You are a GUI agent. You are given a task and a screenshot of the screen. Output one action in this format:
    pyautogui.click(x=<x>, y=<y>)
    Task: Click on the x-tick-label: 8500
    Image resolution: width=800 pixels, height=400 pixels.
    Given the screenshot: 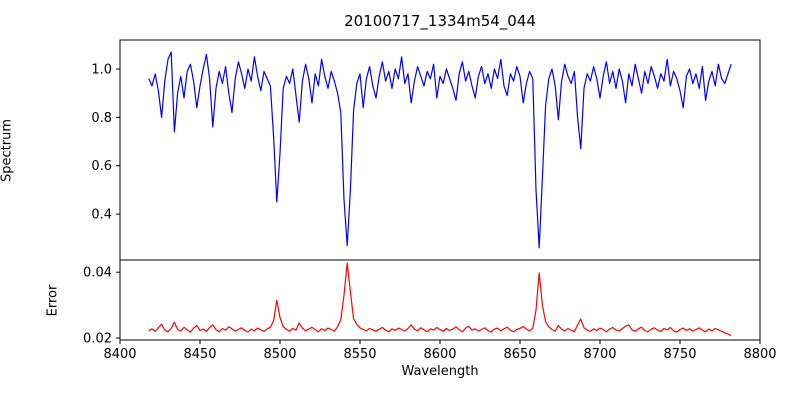 What is the action you would take?
    pyautogui.click(x=279, y=354)
    